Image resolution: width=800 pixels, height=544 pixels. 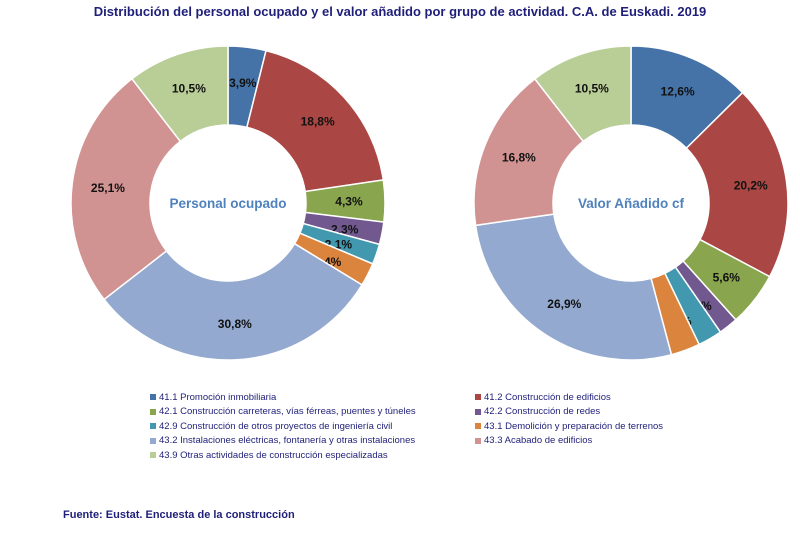 I want to click on legend-label: 43.3 Acabado de edificios, so click(x=538, y=441).